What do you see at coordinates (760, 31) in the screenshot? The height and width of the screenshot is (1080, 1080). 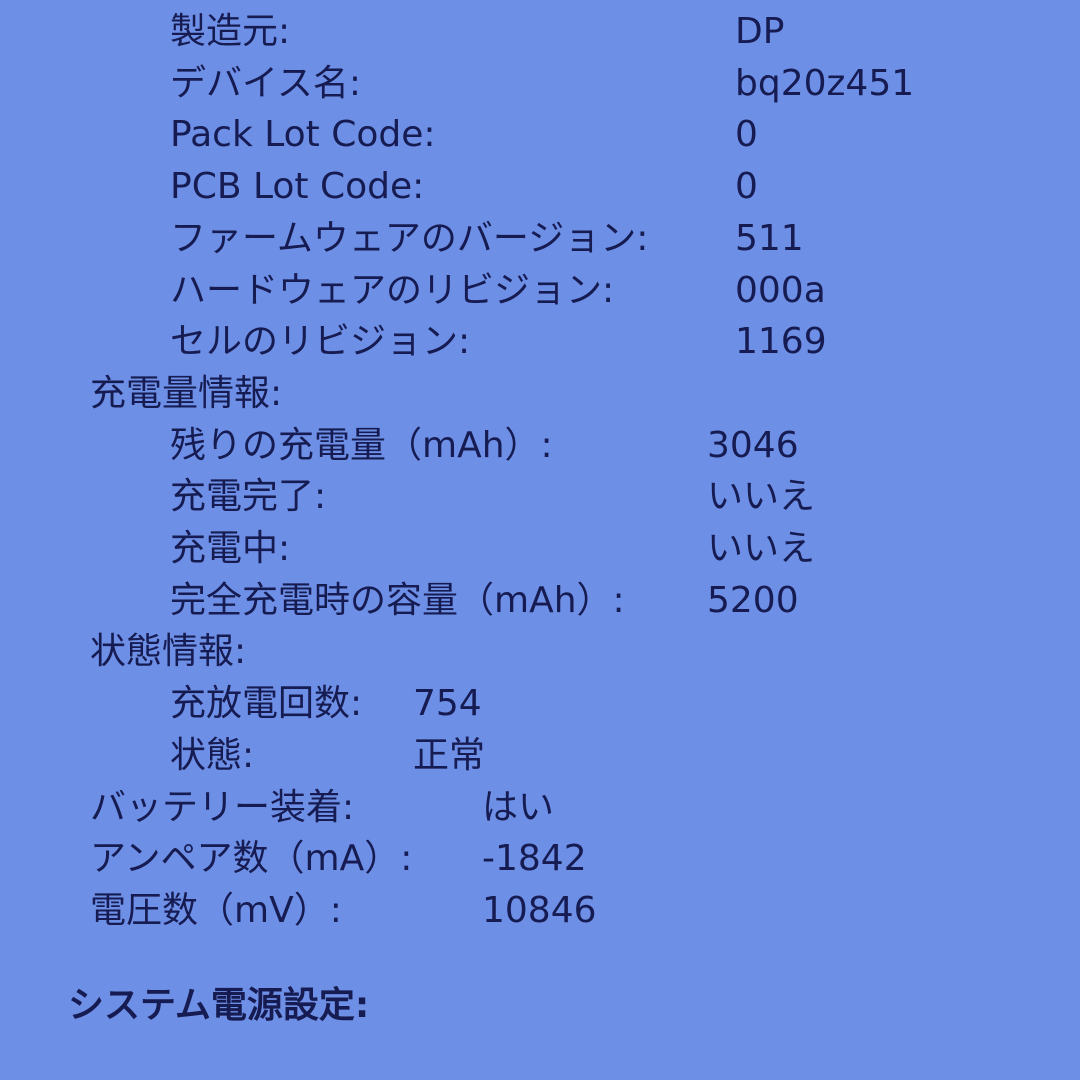 I see `model-info-row-value: DP` at bounding box center [760, 31].